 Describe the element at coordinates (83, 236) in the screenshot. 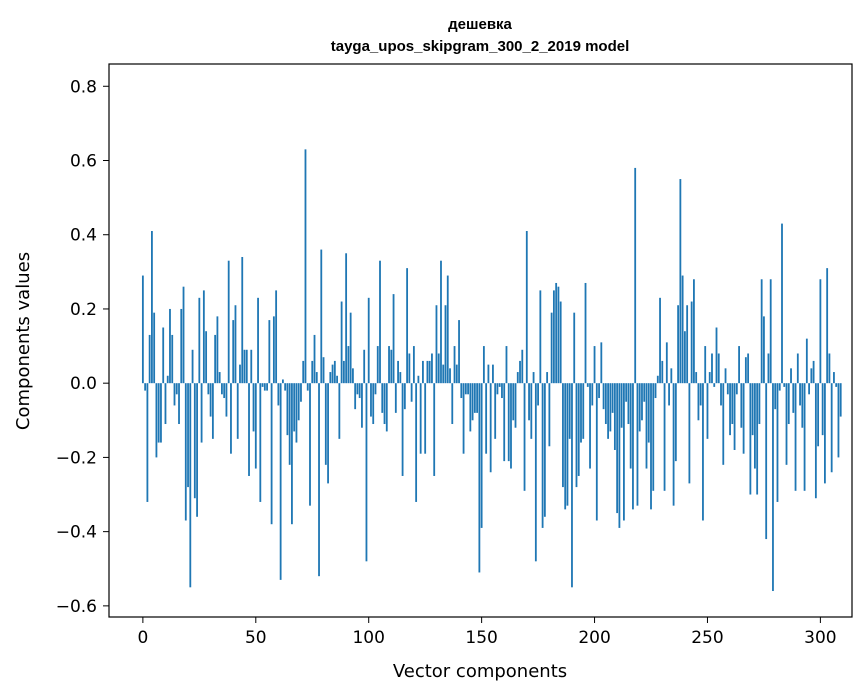

I see `y-tick-label: 0.4` at that location.